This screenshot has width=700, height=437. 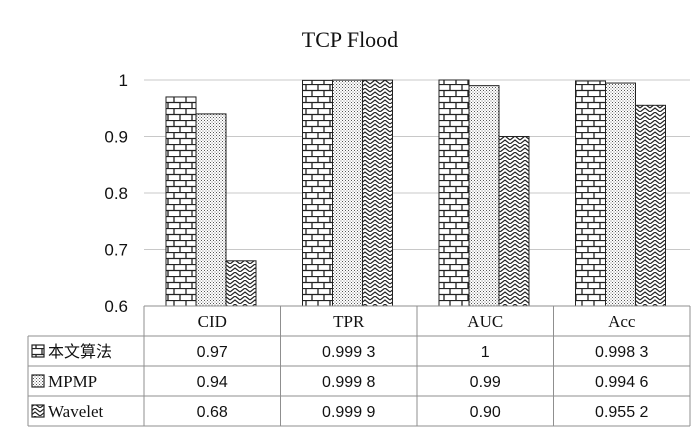 I want to click on data-label: 0.994 6, so click(x=621, y=382).